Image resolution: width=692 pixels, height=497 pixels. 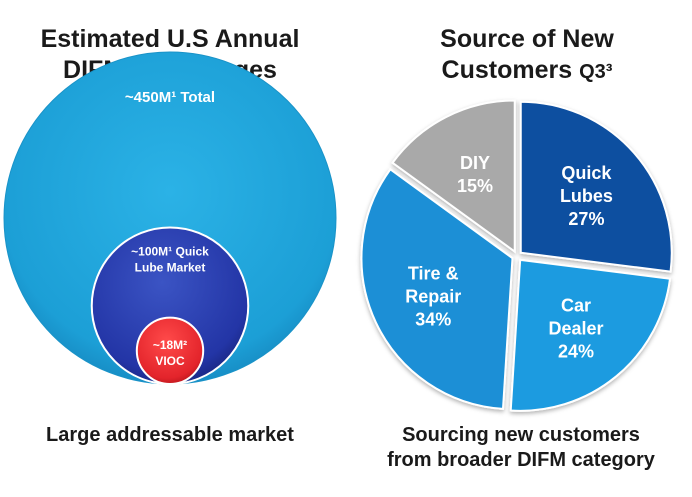 What do you see at coordinates (453, 176) in the screenshot?
I see `pie-slice-diy` at bounding box center [453, 176].